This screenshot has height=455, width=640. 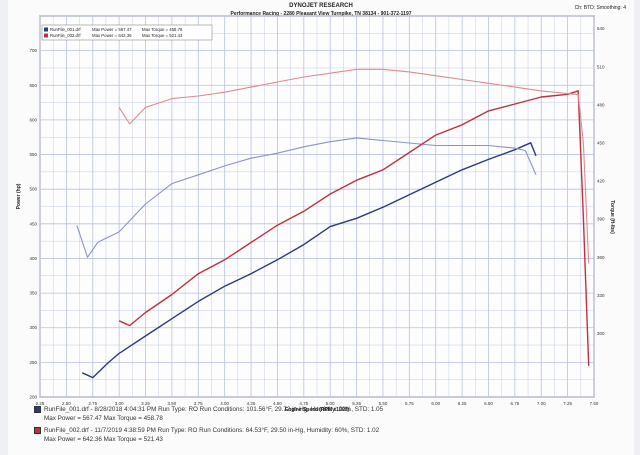 I want to click on legend-run-name: RunFile_001.drf, so click(x=65, y=29).